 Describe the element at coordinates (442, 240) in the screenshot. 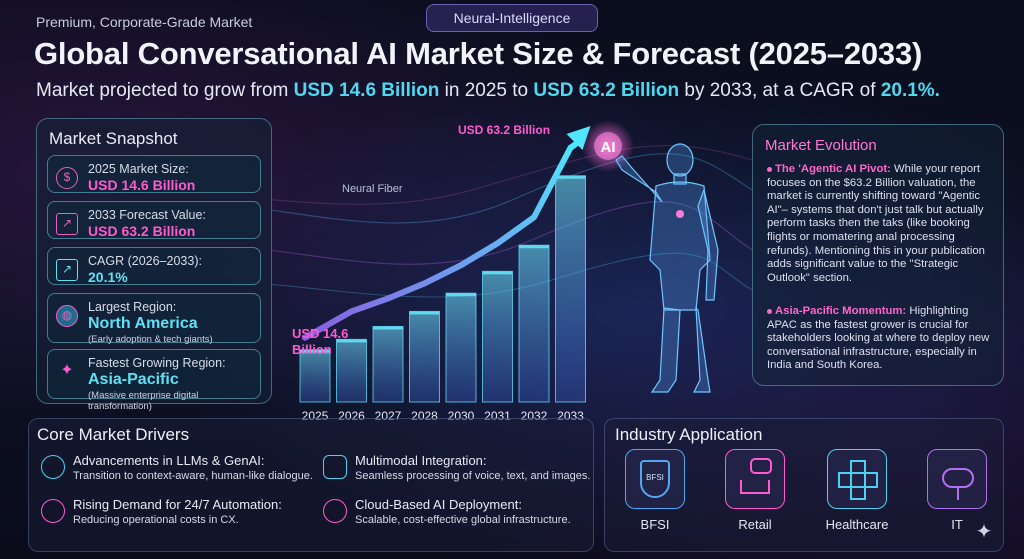

I see `growth-arrow` at that location.